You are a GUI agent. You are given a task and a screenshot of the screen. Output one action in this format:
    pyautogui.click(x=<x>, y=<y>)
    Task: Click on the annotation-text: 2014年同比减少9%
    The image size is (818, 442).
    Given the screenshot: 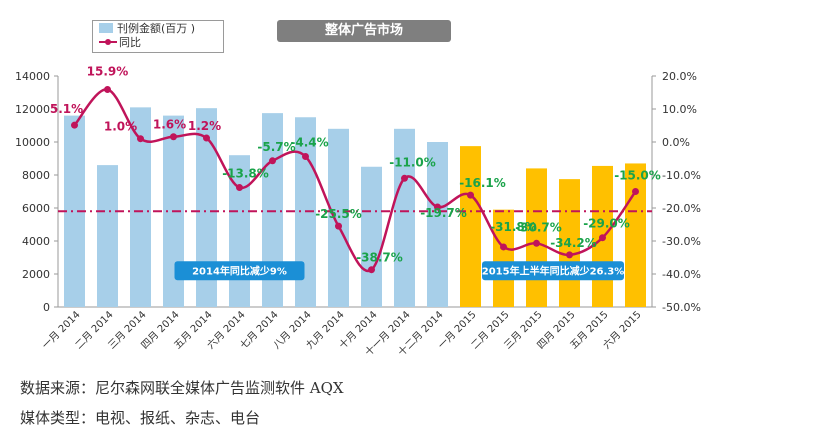 What is the action you would take?
    pyautogui.click(x=239, y=271)
    